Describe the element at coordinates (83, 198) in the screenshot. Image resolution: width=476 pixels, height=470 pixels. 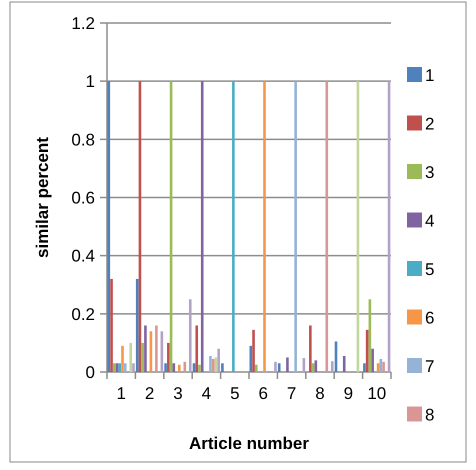
I see `y-tick-label: 0.6` at that location.